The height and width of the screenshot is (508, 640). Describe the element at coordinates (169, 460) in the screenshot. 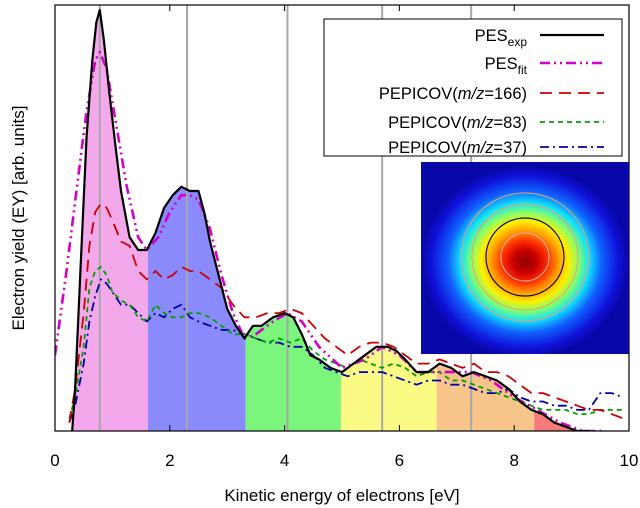

I see `x-tick-label-2: 2` at that location.